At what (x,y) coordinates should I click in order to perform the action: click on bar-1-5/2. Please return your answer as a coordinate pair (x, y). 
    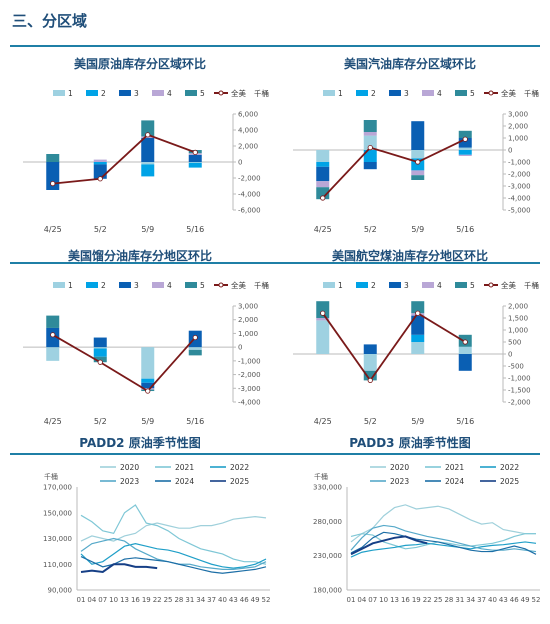
    Looking at the image, I should click on (100, 348).